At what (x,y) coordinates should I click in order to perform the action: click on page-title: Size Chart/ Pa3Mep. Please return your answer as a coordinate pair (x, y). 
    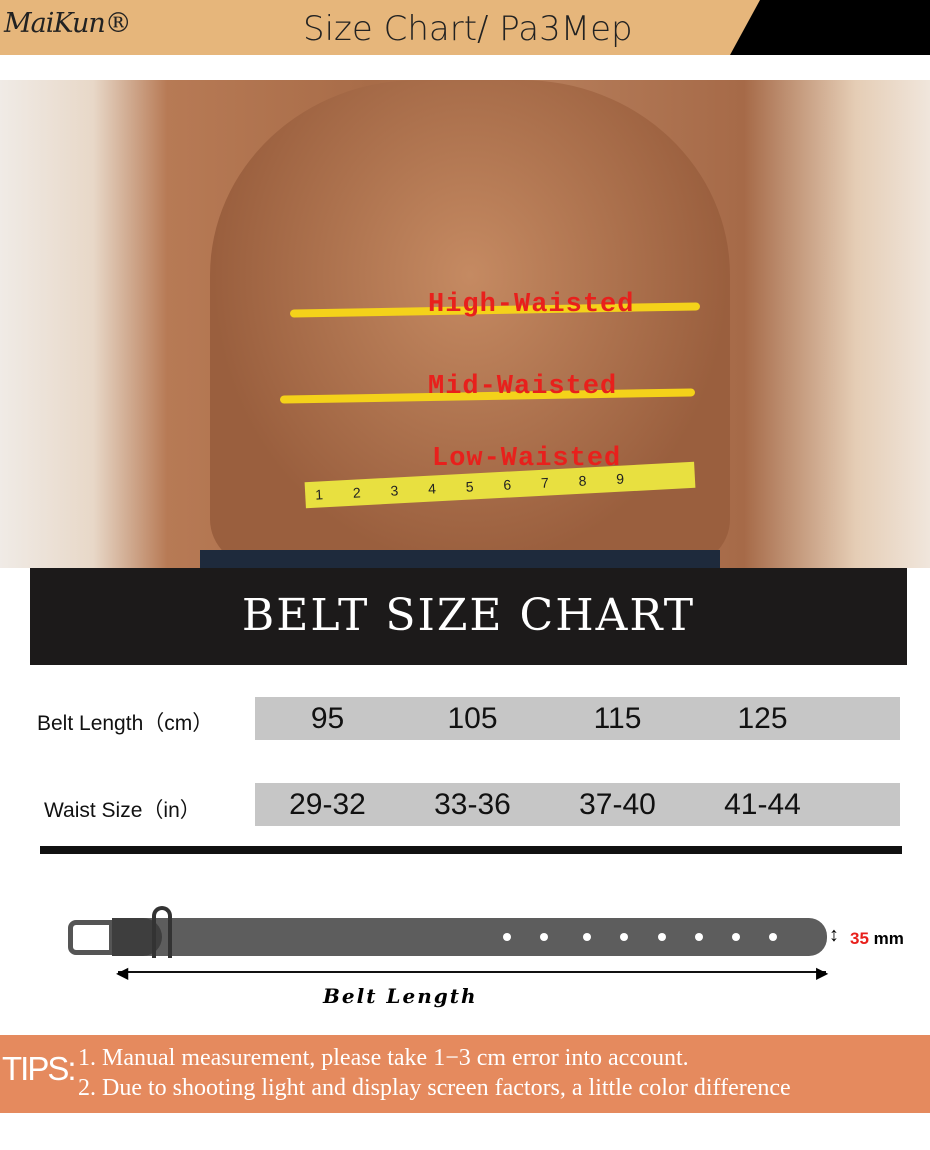
    Looking at the image, I should click on (468, 29).